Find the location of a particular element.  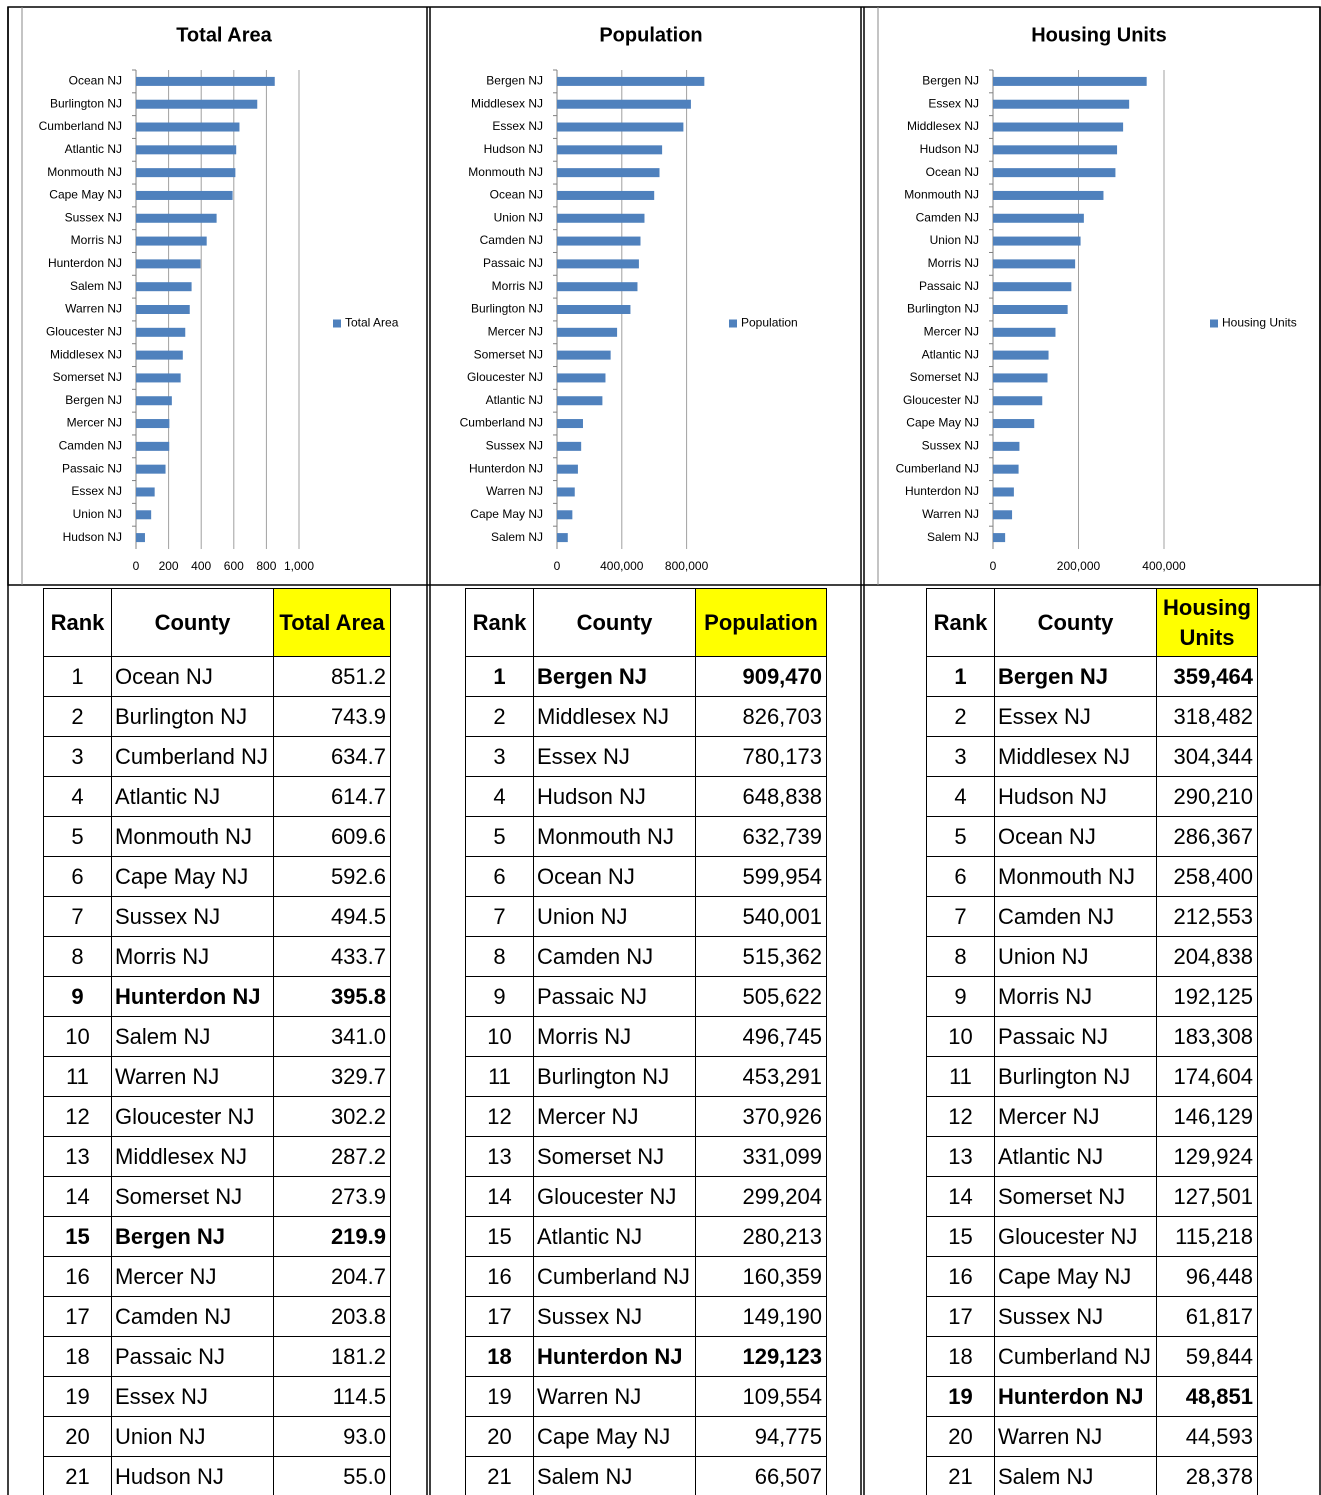

row: 19 Warren NJ 109,554 is located at coordinates (646, 1396).